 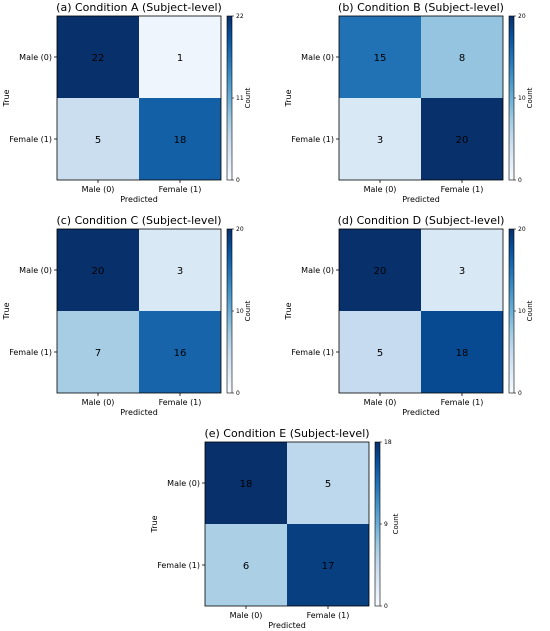 I want to click on colorbar-tick-label: 11, so click(x=240, y=98).